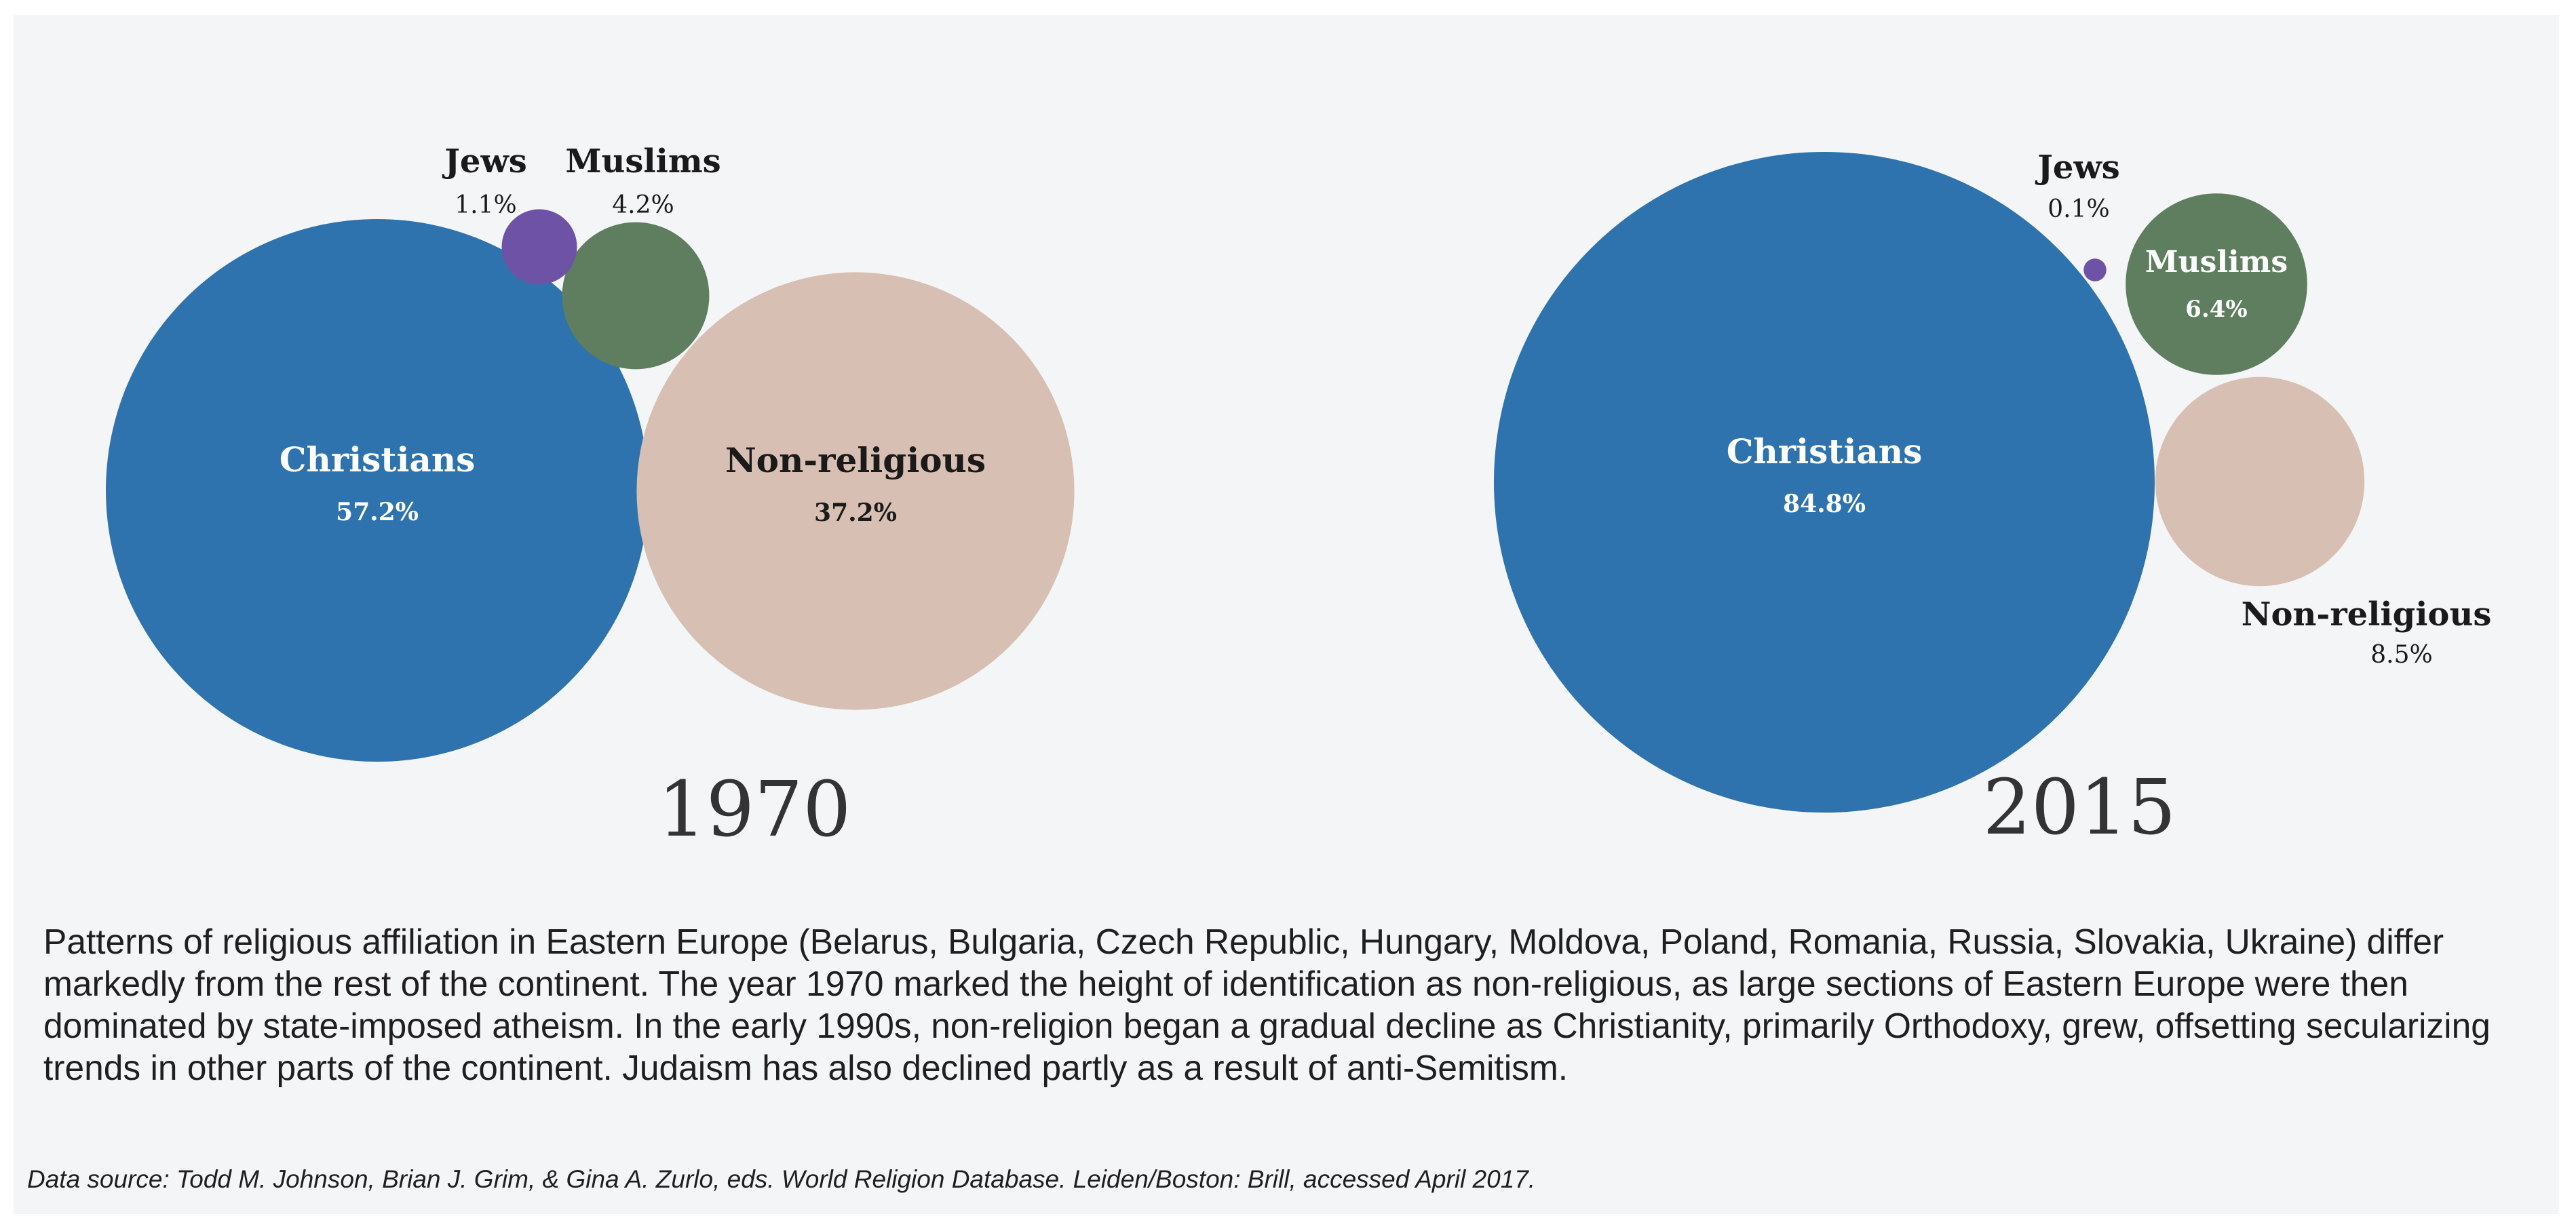 Image resolution: width=2576 pixels, height=1229 pixels. Describe the element at coordinates (2216, 262) in the screenshot. I see `label-name-muslims-2015: Muslims` at that location.